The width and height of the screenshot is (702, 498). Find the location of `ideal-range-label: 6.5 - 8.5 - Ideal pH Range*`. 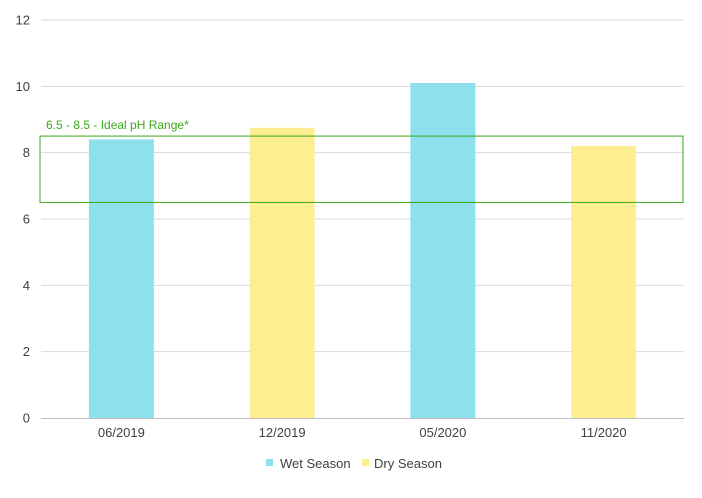

ideal-range-label: 6.5 - 8.5 - Ideal pH Range* is located at coordinates (117, 125).